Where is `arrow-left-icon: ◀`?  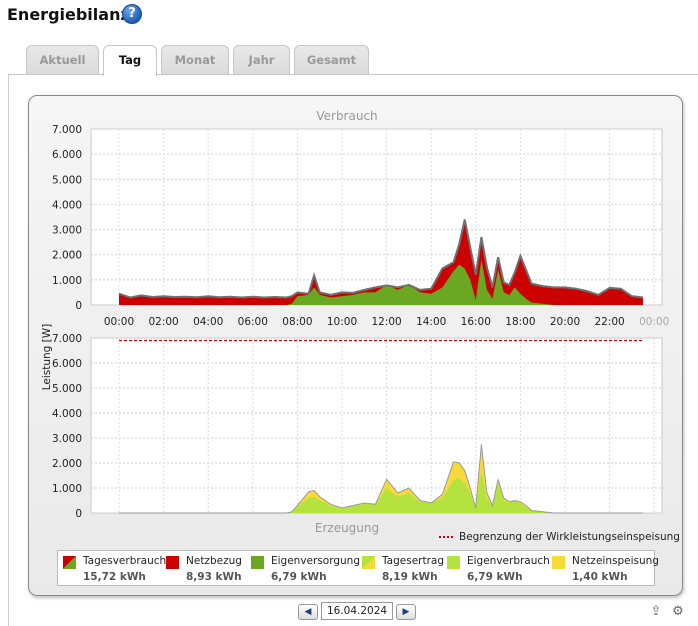 arrow-left-icon: ◀ is located at coordinates (308, 612).